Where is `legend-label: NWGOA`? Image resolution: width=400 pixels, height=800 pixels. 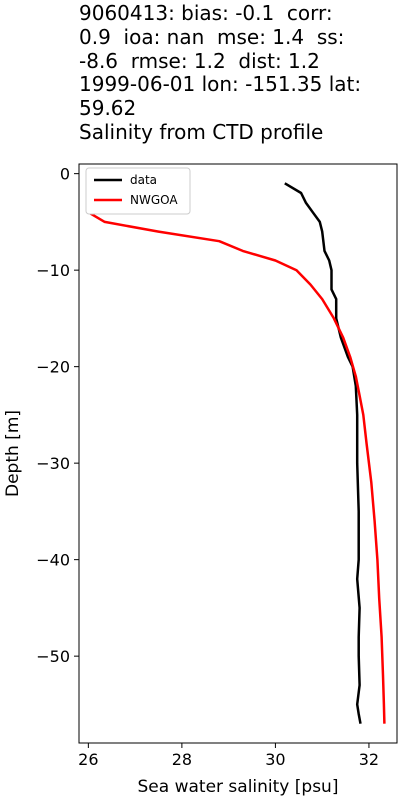
legend-label: NWGOA is located at coordinates (154, 200).